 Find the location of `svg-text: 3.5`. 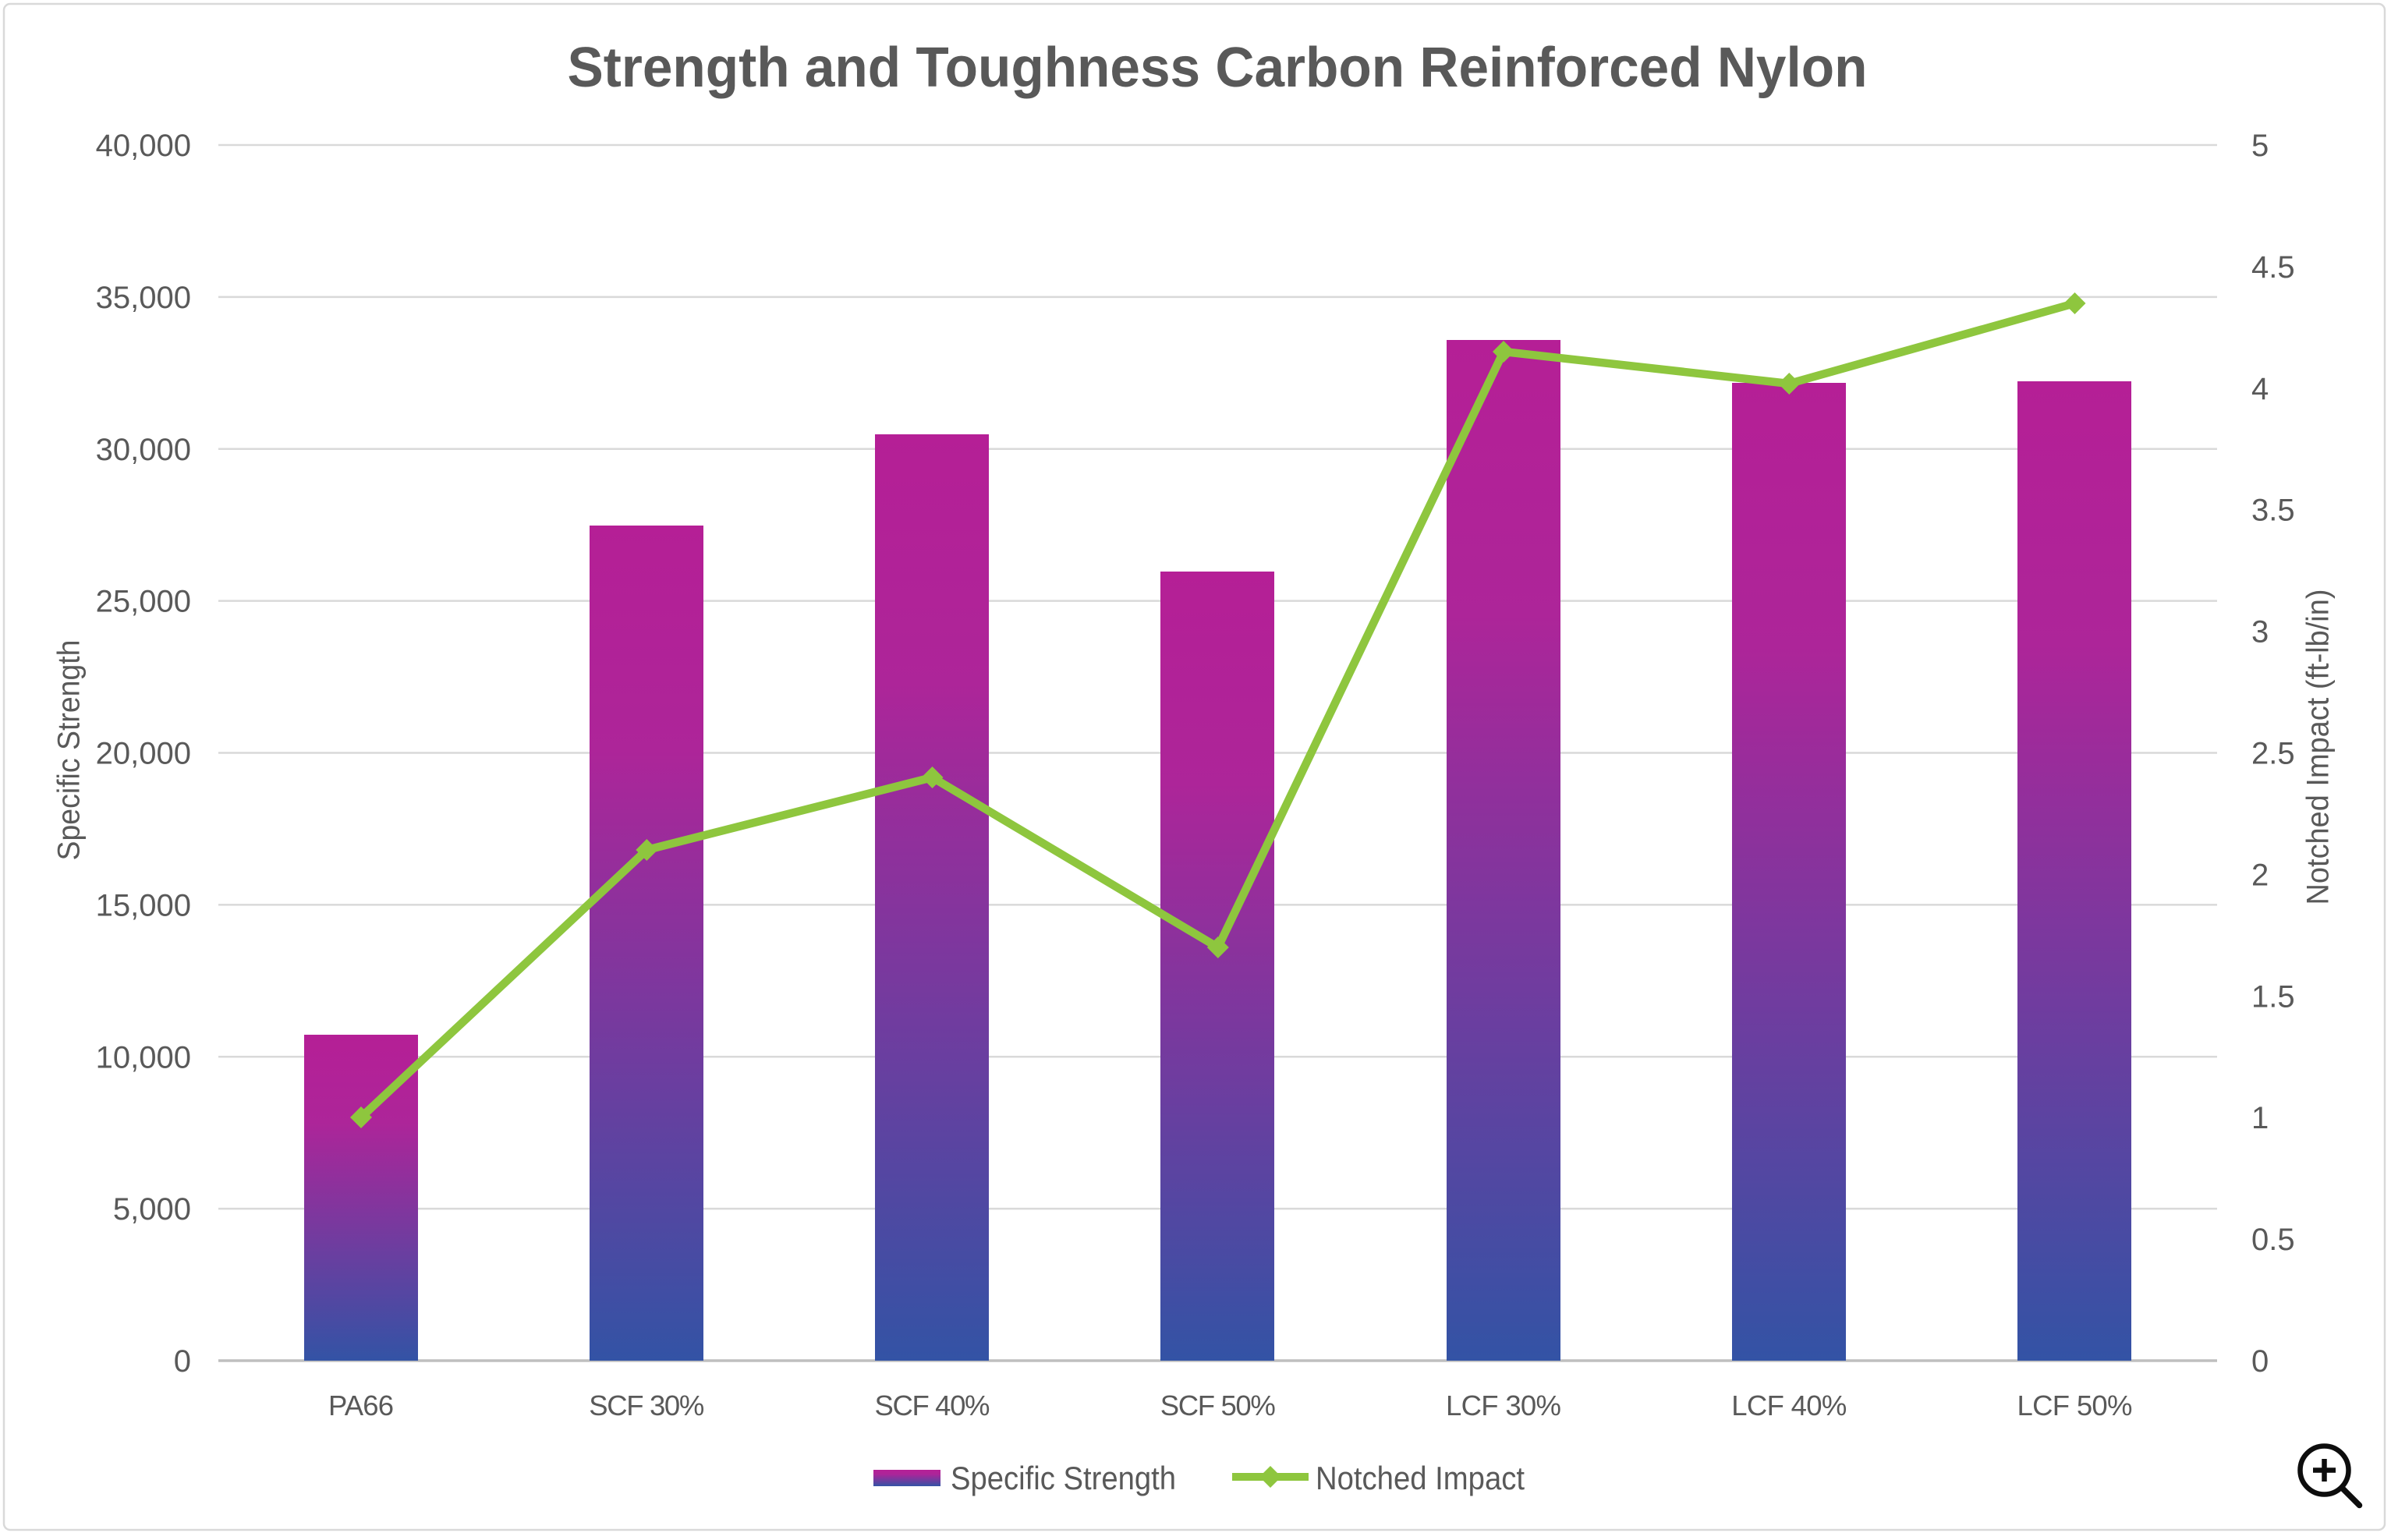

svg-text: 3.5 is located at coordinates (2273, 511).